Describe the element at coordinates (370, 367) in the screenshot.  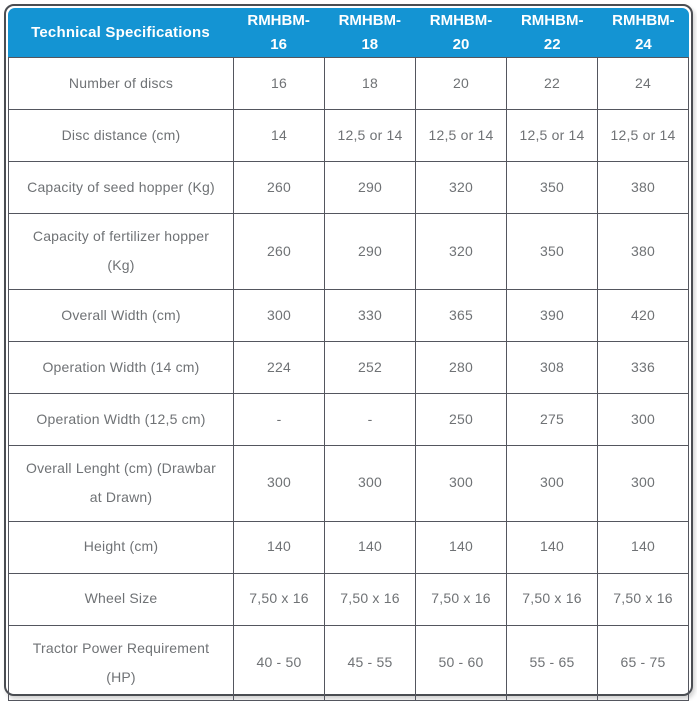
I see `spec-cell-value: 252` at that location.